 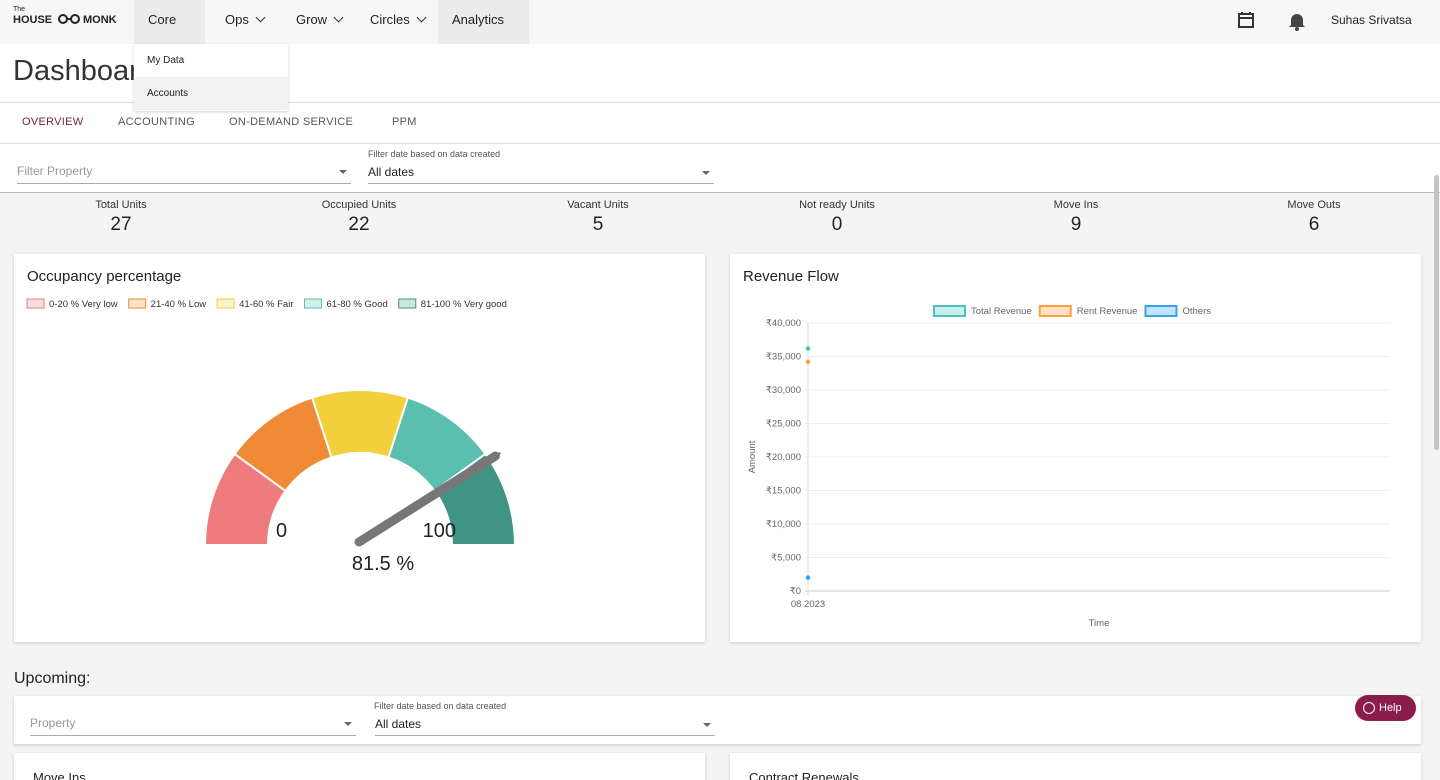 I want to click on legend-label: 21-40 % Low, so click(x=179, y=304).